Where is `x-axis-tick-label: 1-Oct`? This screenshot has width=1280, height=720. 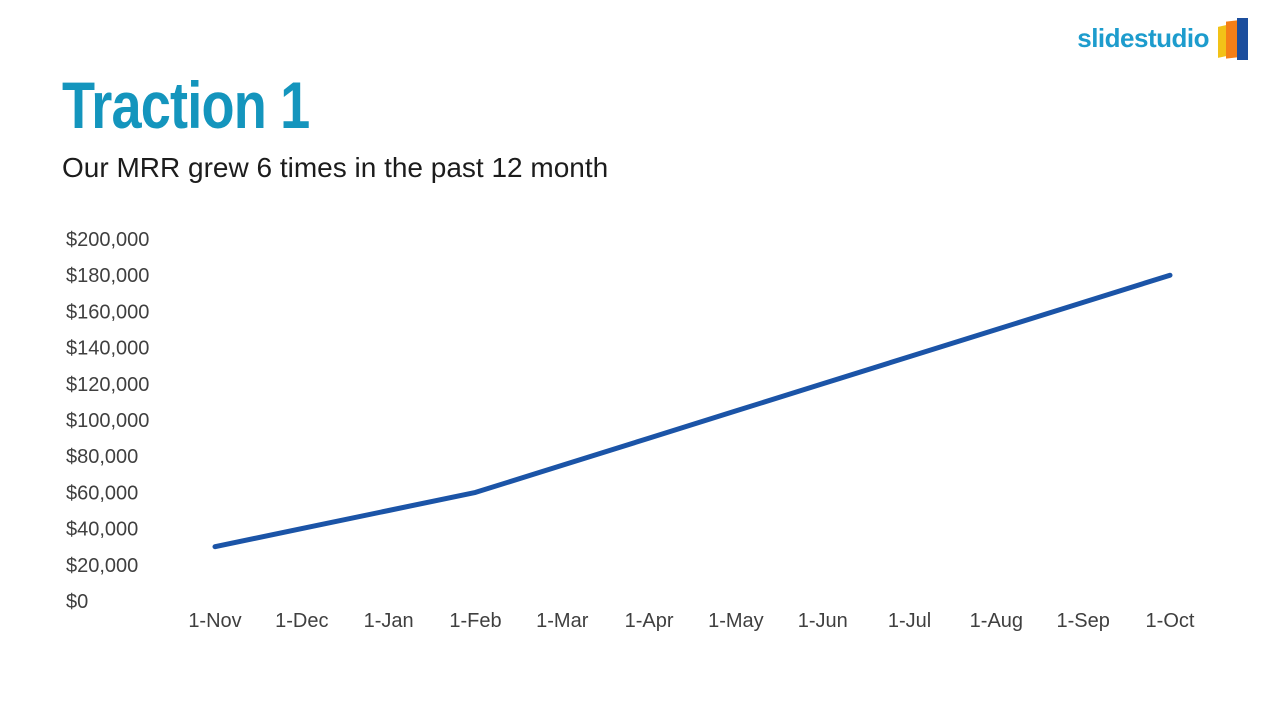
x-axis-tick-label: 1-Oct is located at coordinates (1170, 621).